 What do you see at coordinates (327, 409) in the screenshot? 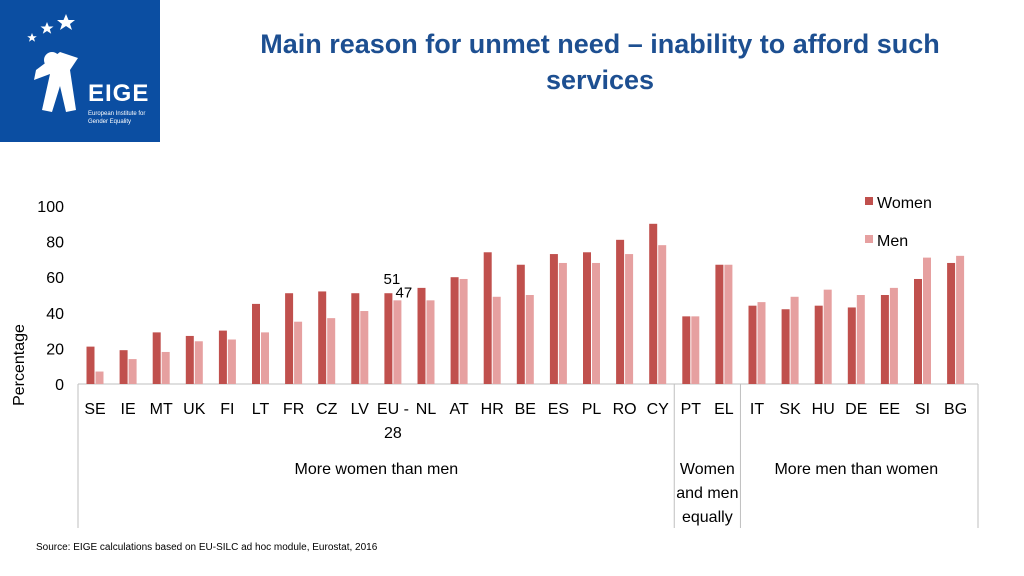
I see `x-tick-label: CZ` at bounding box center [327, 409].